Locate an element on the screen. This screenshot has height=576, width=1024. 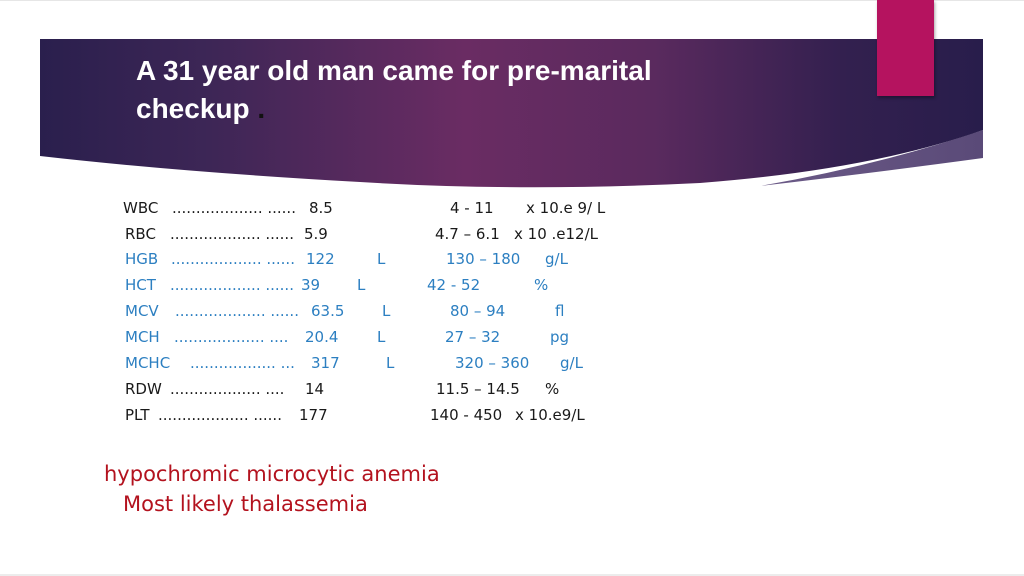
lab-range: 4 - 11 is located at coordinates (472, 208).